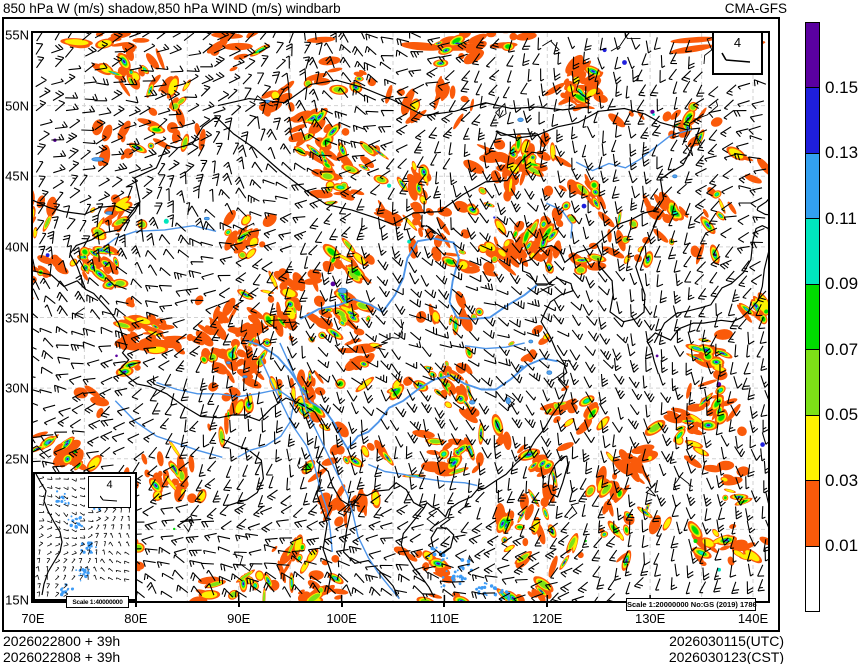 Image resolution: width=860 pixels, height=664 pixels. Describe the element at coordinates (691, 604) in the screenshot. I see `map-scale-note: Scale 1:20000000 No:GS (2019) 1786` at that location.